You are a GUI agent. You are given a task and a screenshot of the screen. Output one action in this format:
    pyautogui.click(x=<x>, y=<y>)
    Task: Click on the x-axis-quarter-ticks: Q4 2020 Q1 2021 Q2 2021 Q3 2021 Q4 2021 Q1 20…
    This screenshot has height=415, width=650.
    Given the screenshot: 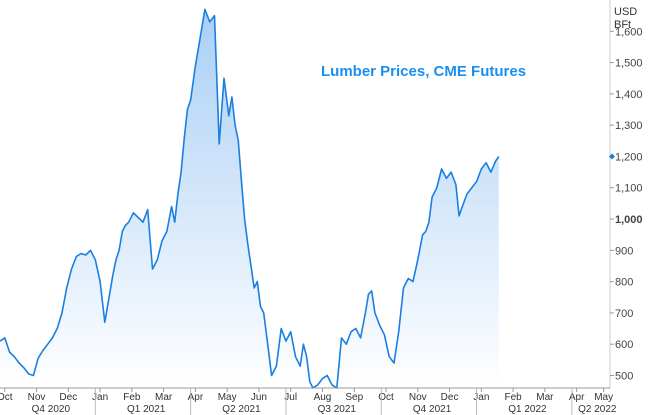 What is the action you would take?
    pyautogui.click(x=324, y=401)
    